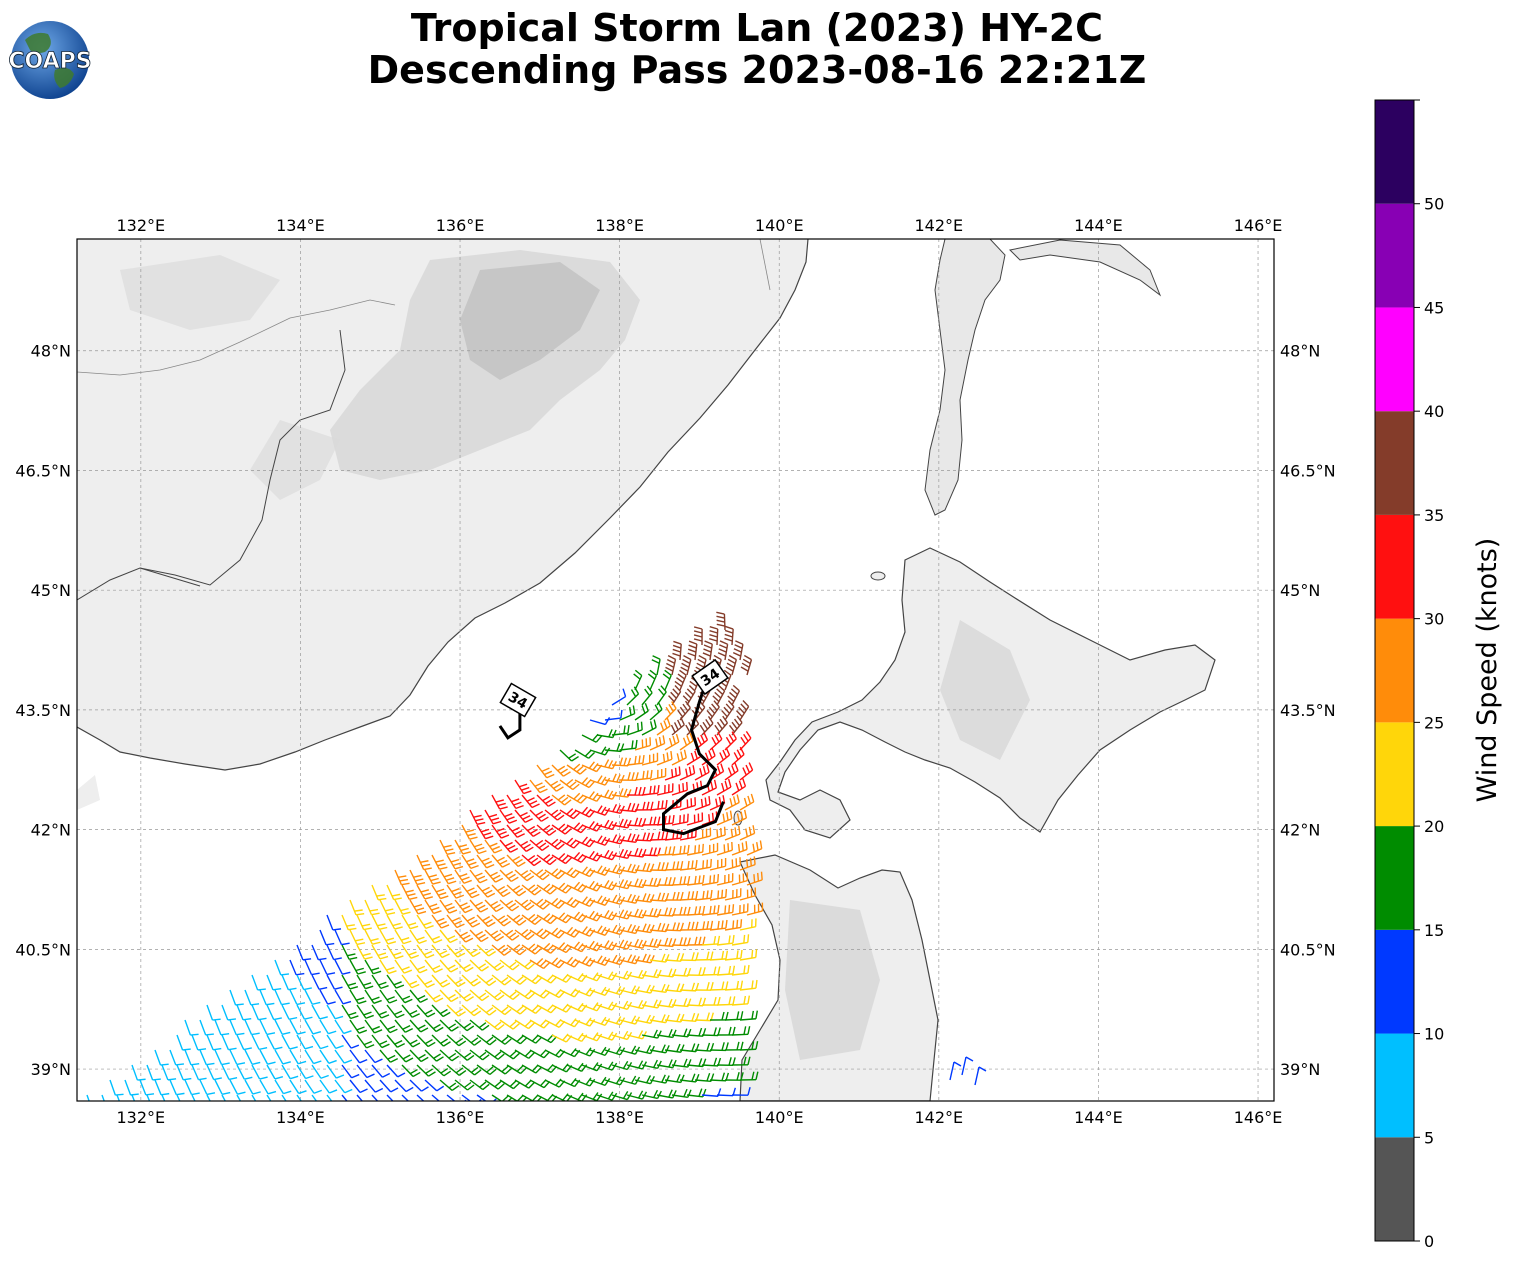 Image resolution: width=1513 pixels, height=1264 pixels. Describe the element at coordinates (88, 792) in the screenshot. I see `land-korea` at that location.